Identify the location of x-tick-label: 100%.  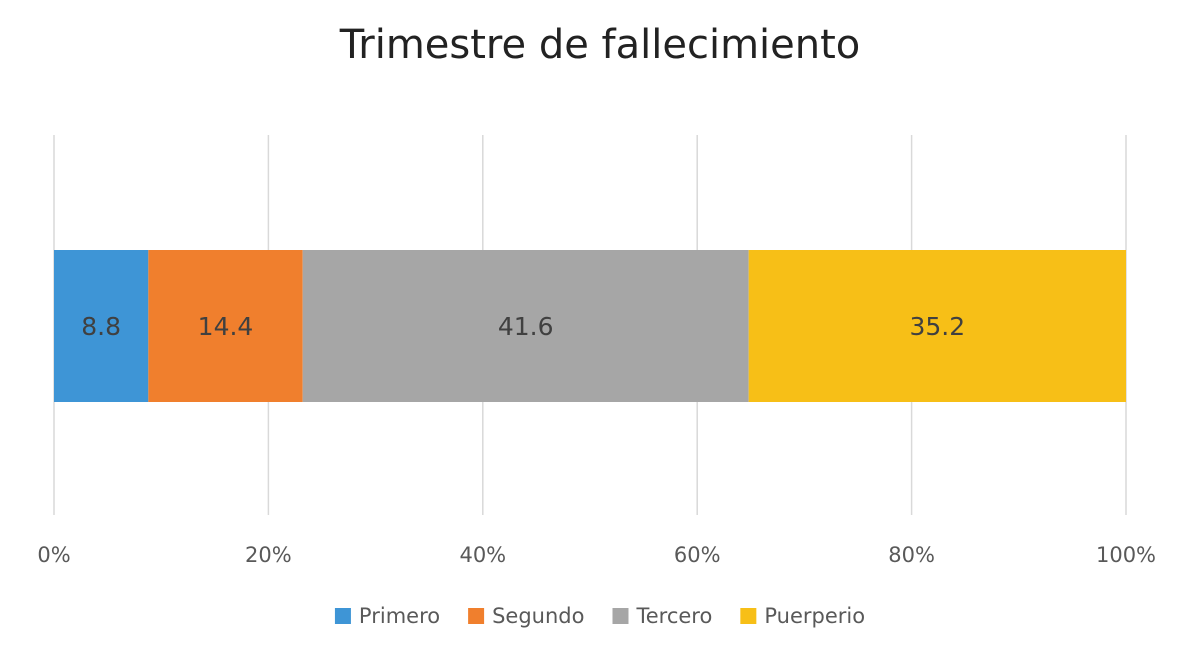
(1126, 555).